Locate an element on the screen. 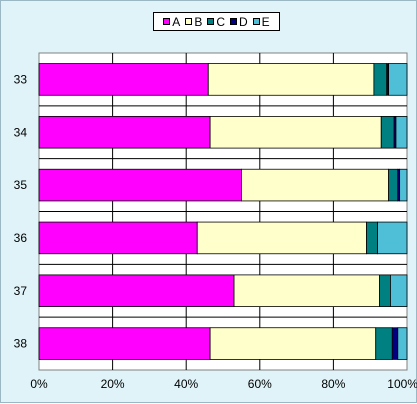  y-axis-labels: 33 34 35 36 37 38 is located at coordinates (21, 211).